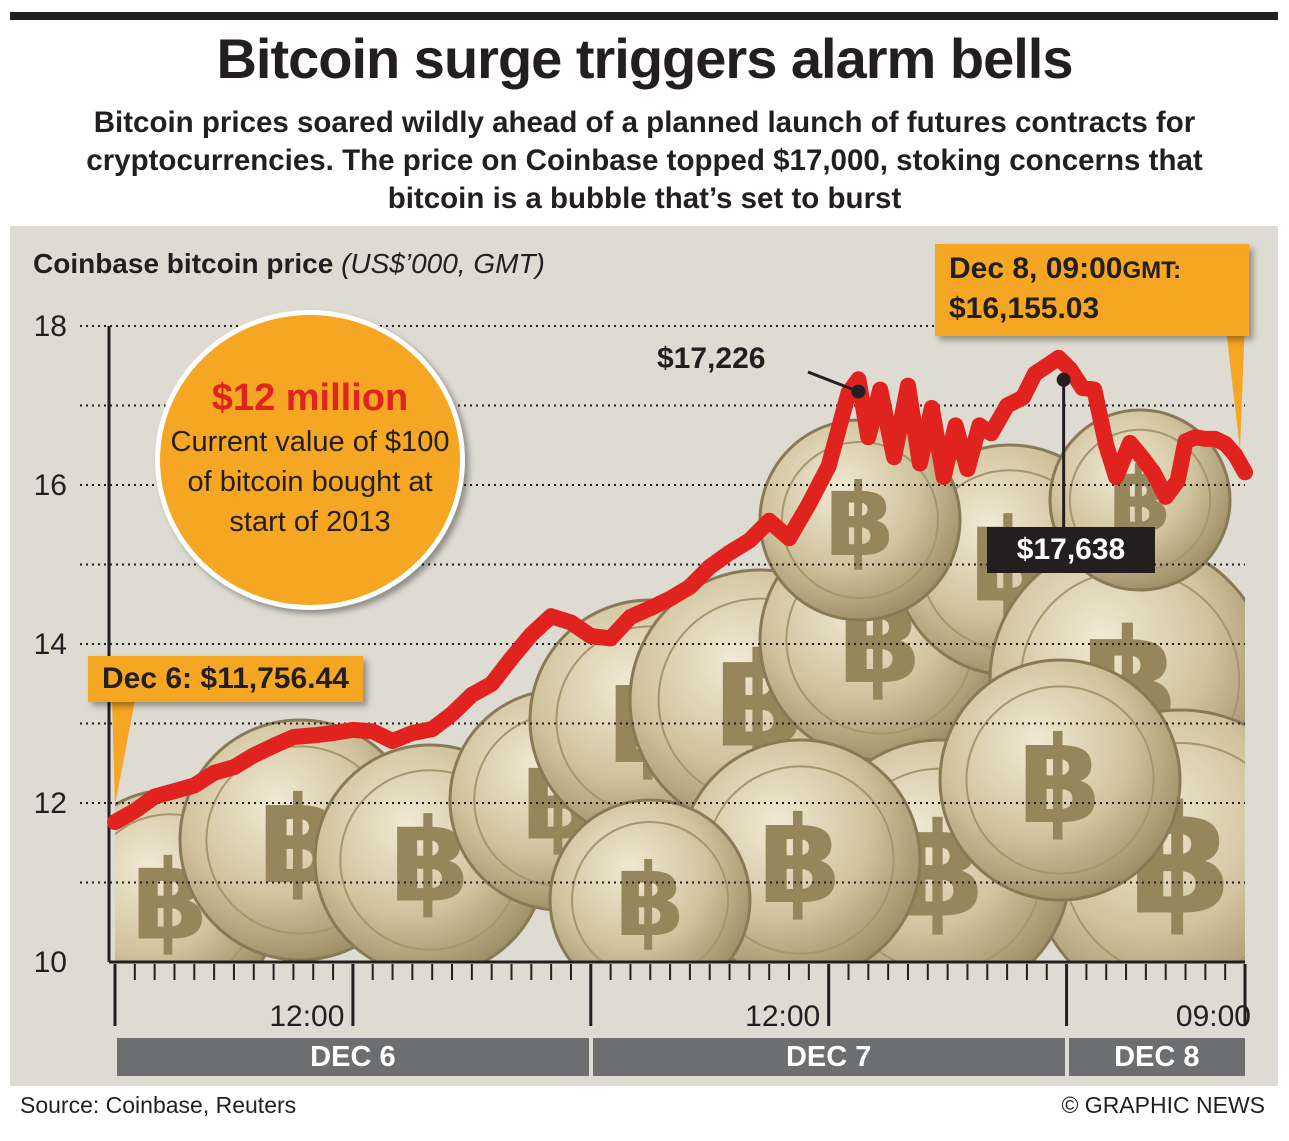 This screenshot has width=1289, height=1141. Describe the element at coordinates (1213, 1016) in the screenshot. I see `x-tick-label: 09:00` at that location.